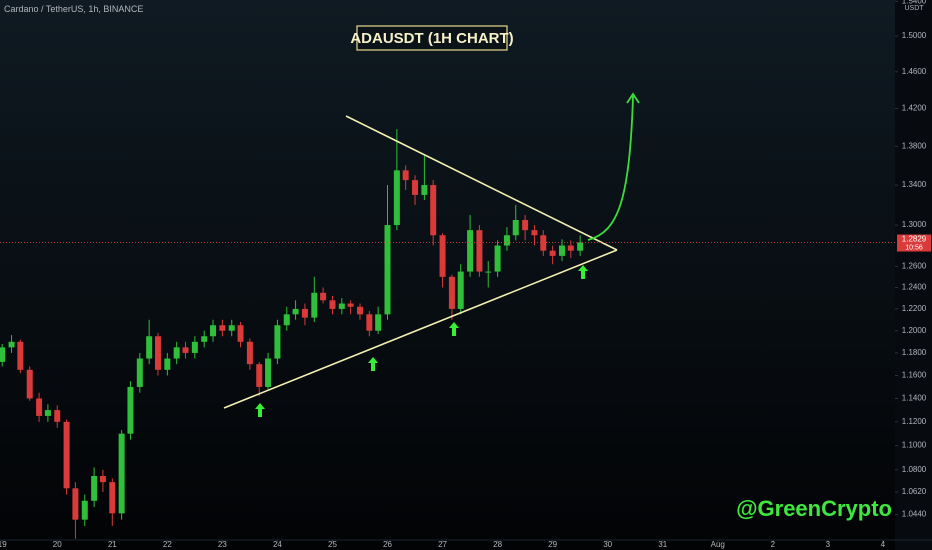 Image resolution: width=932 pixels, height=550 pixels. I want to click on breakout-arrowhead, so click(633, 98).